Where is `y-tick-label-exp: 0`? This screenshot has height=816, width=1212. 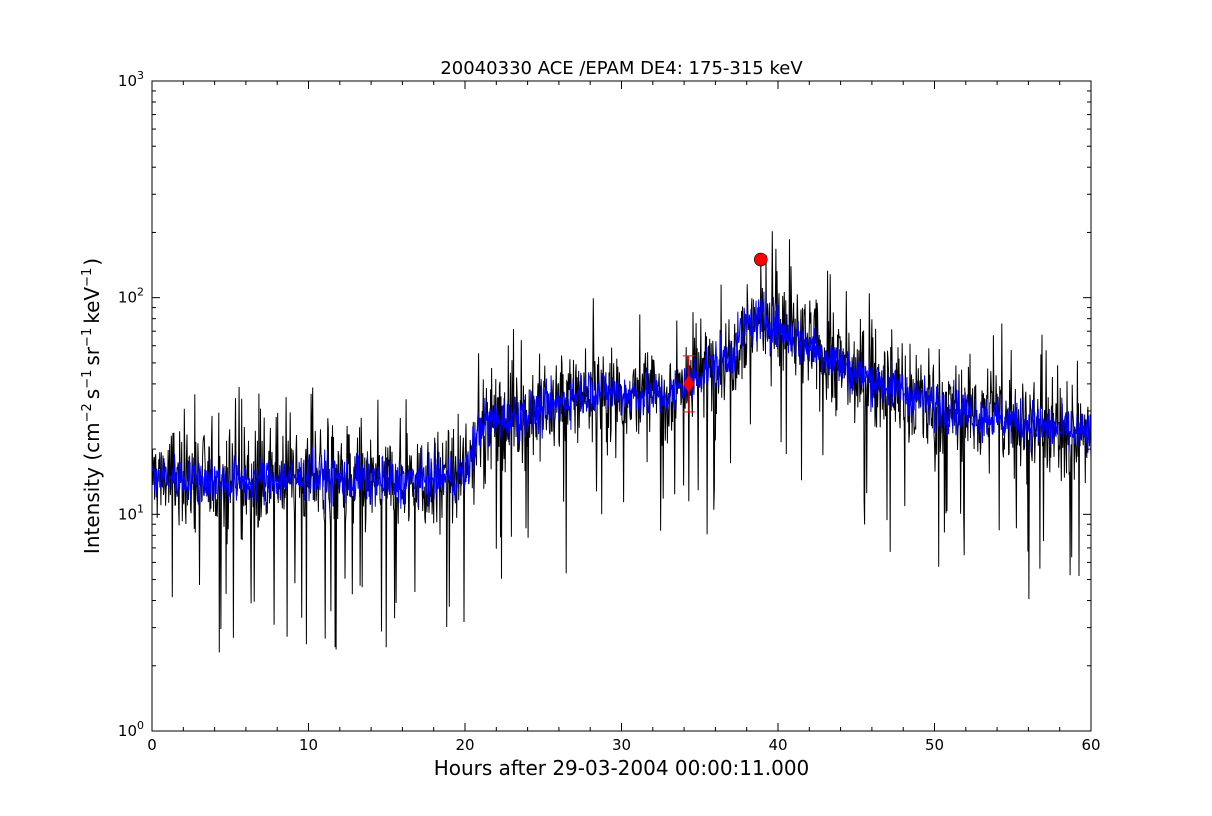 y-tick-label-exp: 0 is located at coordinates (140, 725).